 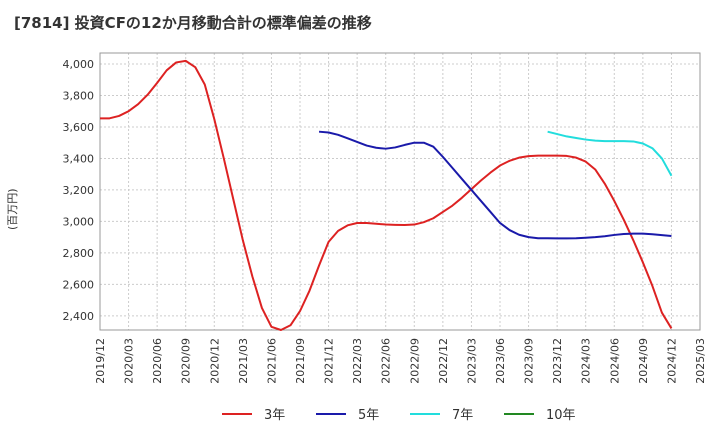 What do you see at coordinates (500, 361) in the screenshot?
I see `x-tick-label: 2023/06` at bounding box center [500, 361].